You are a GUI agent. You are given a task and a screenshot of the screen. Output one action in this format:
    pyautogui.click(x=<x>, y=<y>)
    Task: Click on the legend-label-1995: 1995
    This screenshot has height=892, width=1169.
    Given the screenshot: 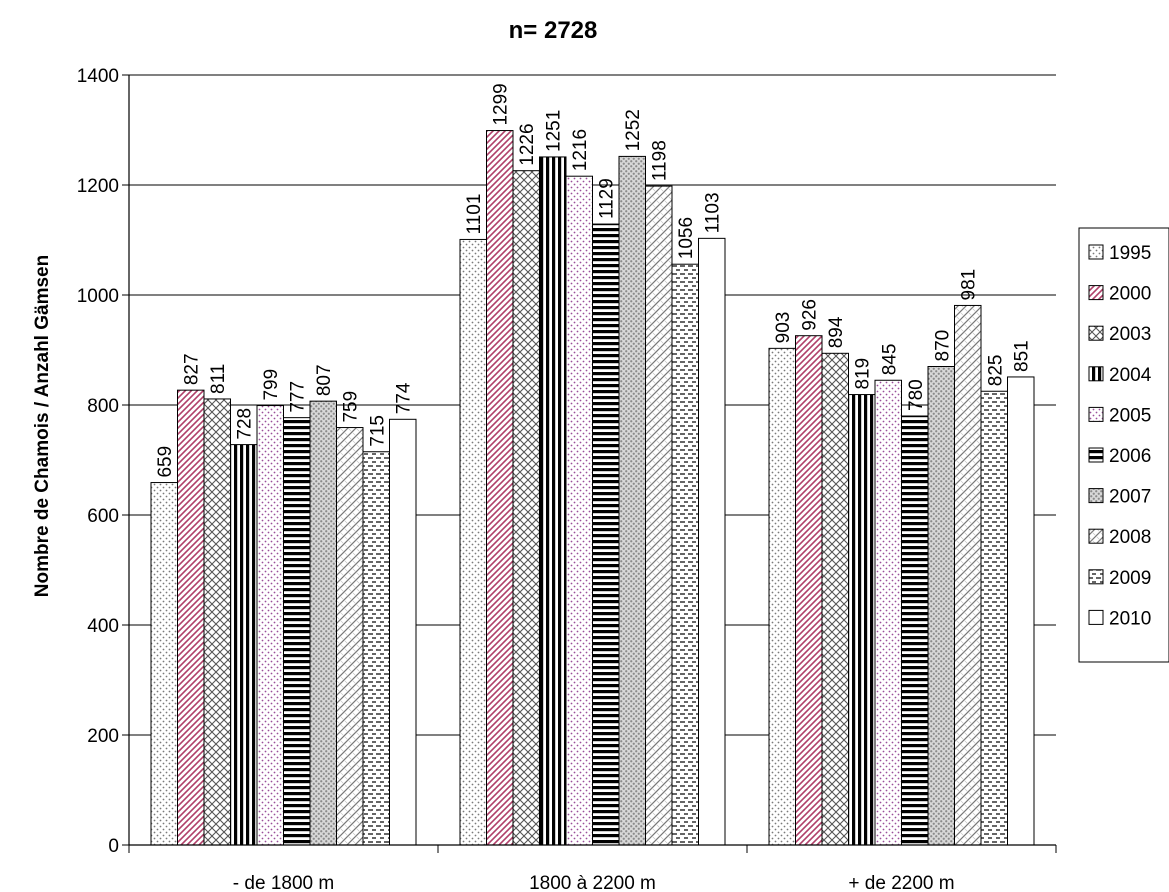 What is the action you would take?
    pyautogui.click(x=1130, y=253)
    